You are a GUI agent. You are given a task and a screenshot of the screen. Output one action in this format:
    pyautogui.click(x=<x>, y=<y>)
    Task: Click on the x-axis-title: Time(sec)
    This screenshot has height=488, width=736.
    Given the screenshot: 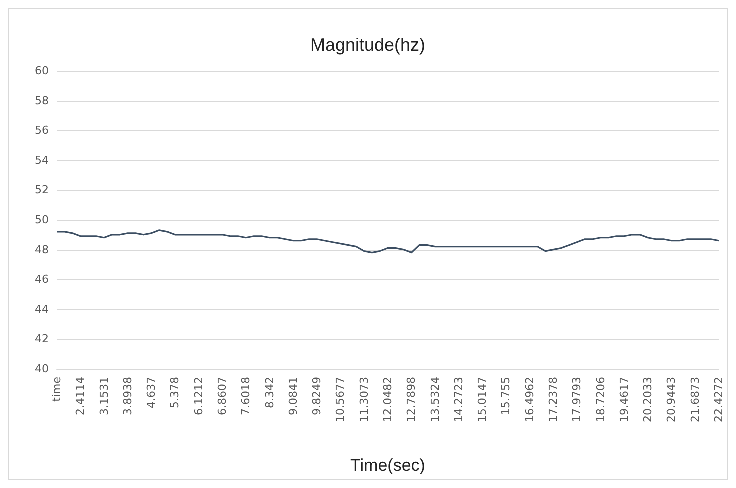 What is the action you would take?
    pyautogui.click(x=388, y=465)
    